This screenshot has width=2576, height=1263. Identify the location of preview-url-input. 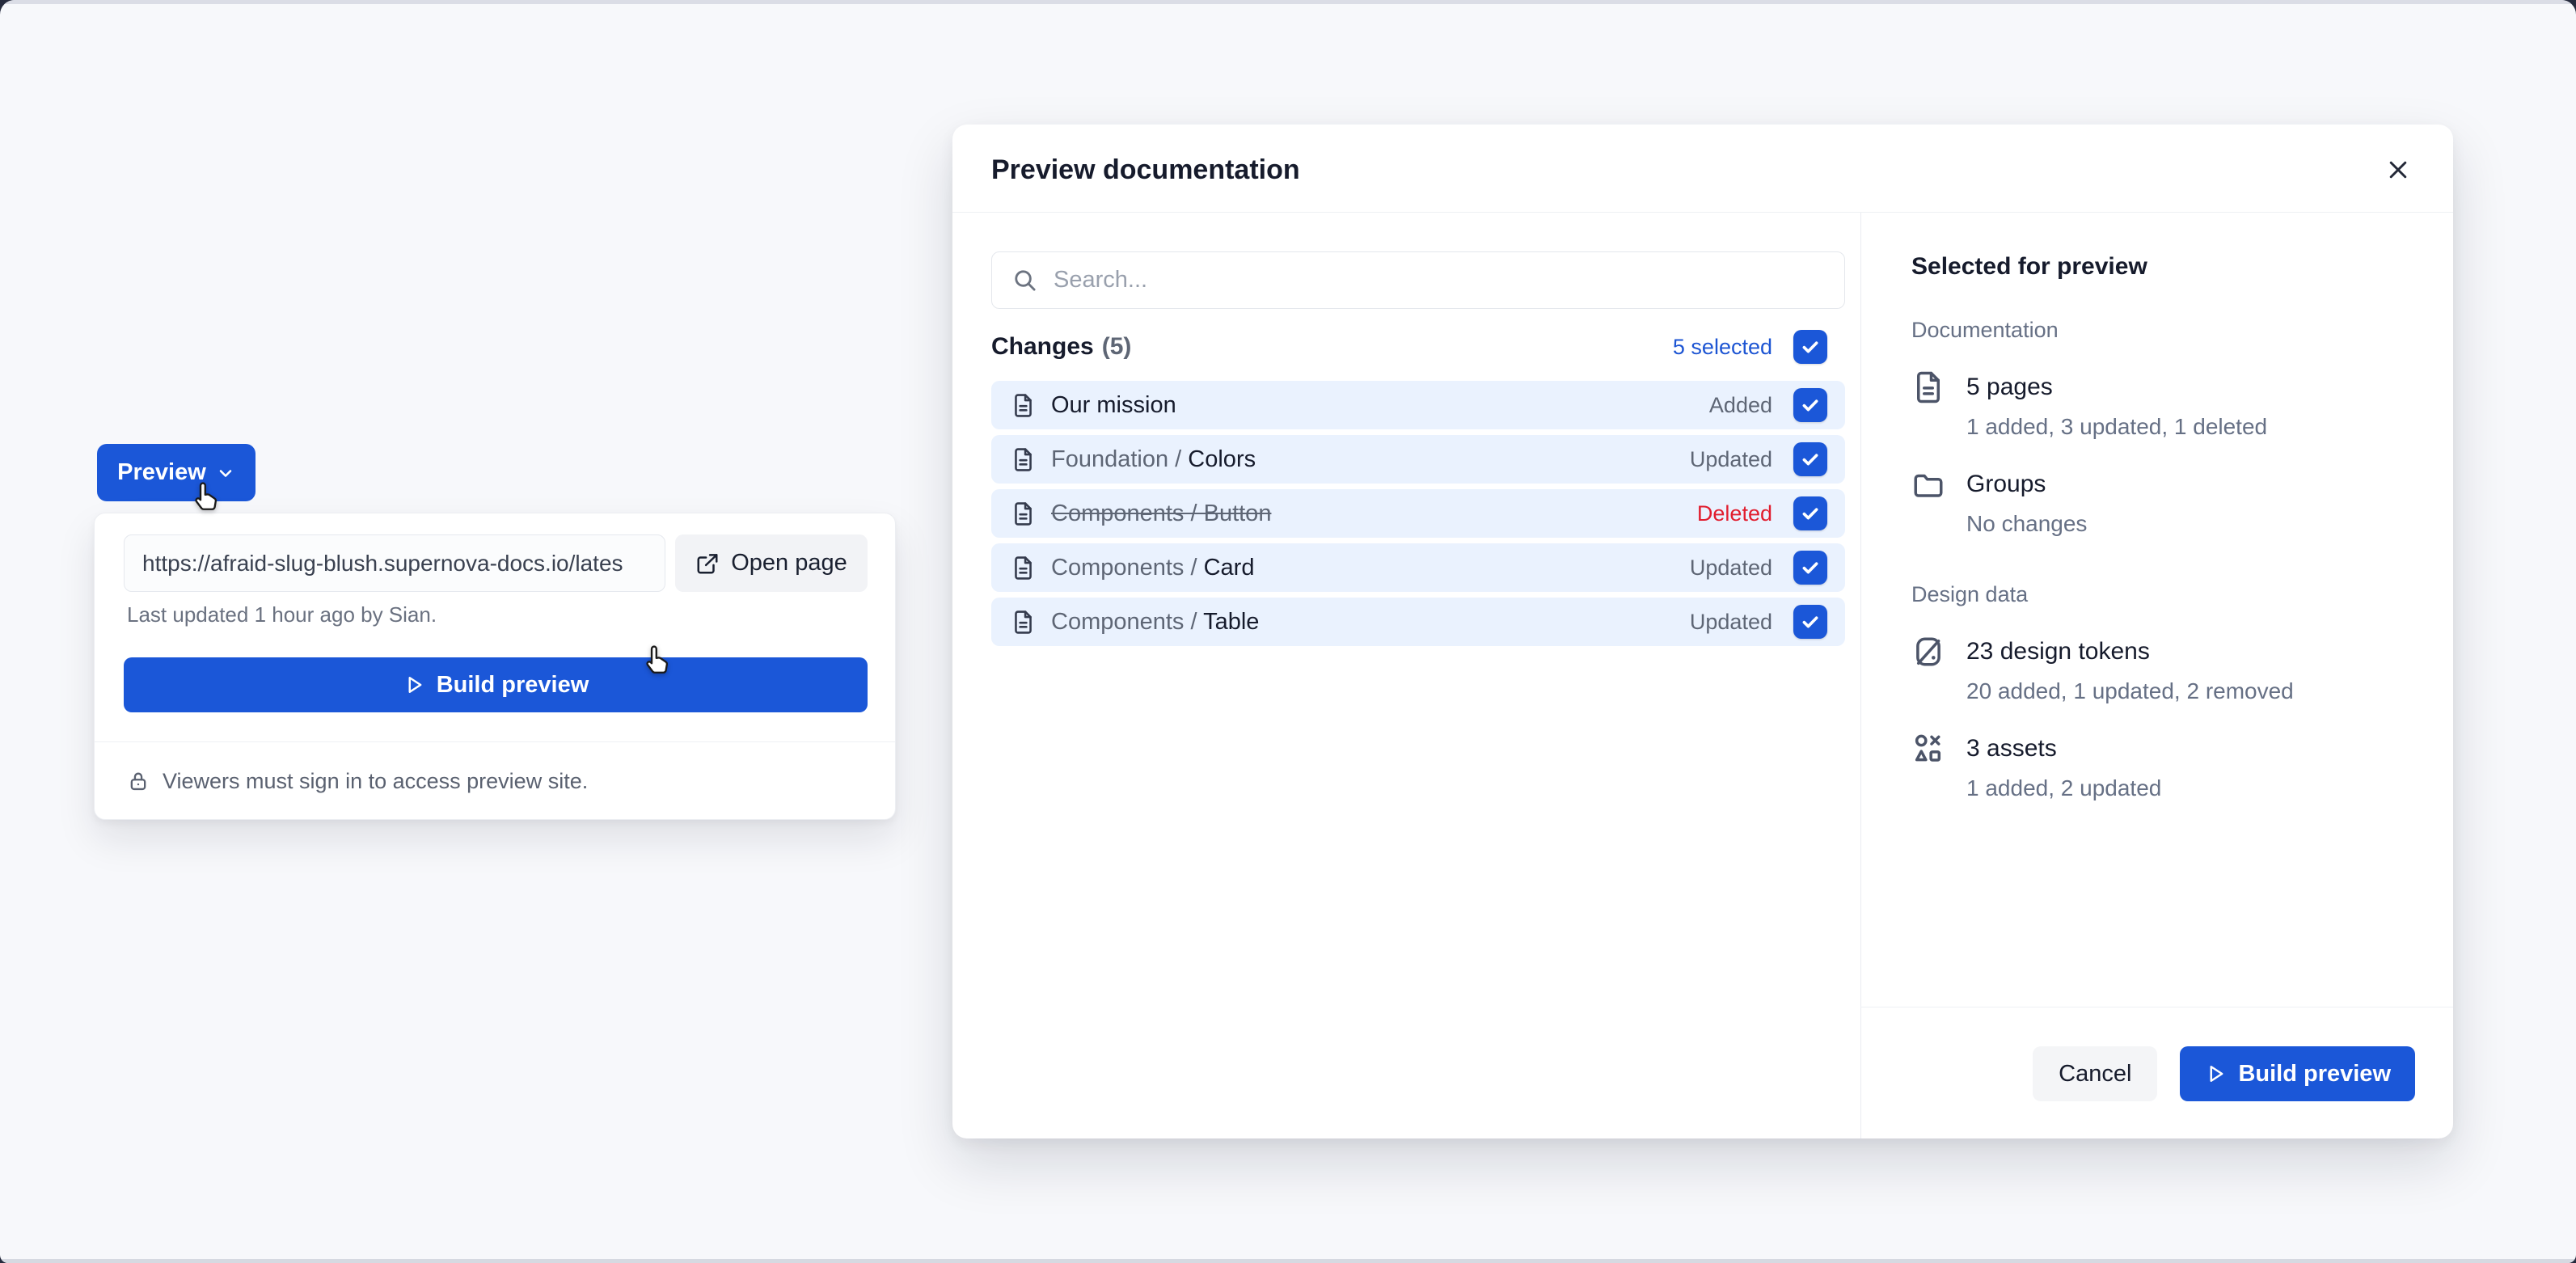
(394, 563).